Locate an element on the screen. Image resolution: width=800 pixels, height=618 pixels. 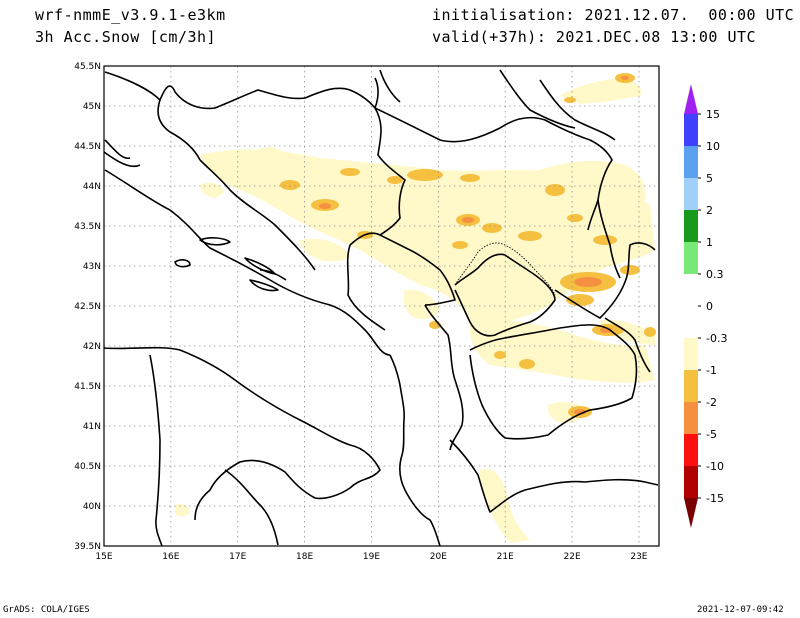
colorbar-label: 2 is located at coordinates (709, 210).